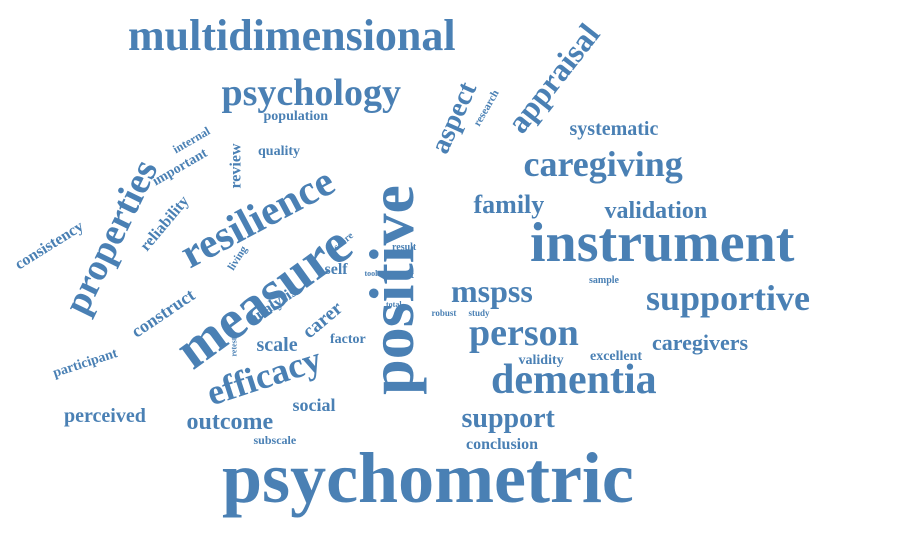  What do you see at coordinates (275, 440) in the screenshot?
I see `cloud-word-subscale: subscale` at bounding box center [275, 440].